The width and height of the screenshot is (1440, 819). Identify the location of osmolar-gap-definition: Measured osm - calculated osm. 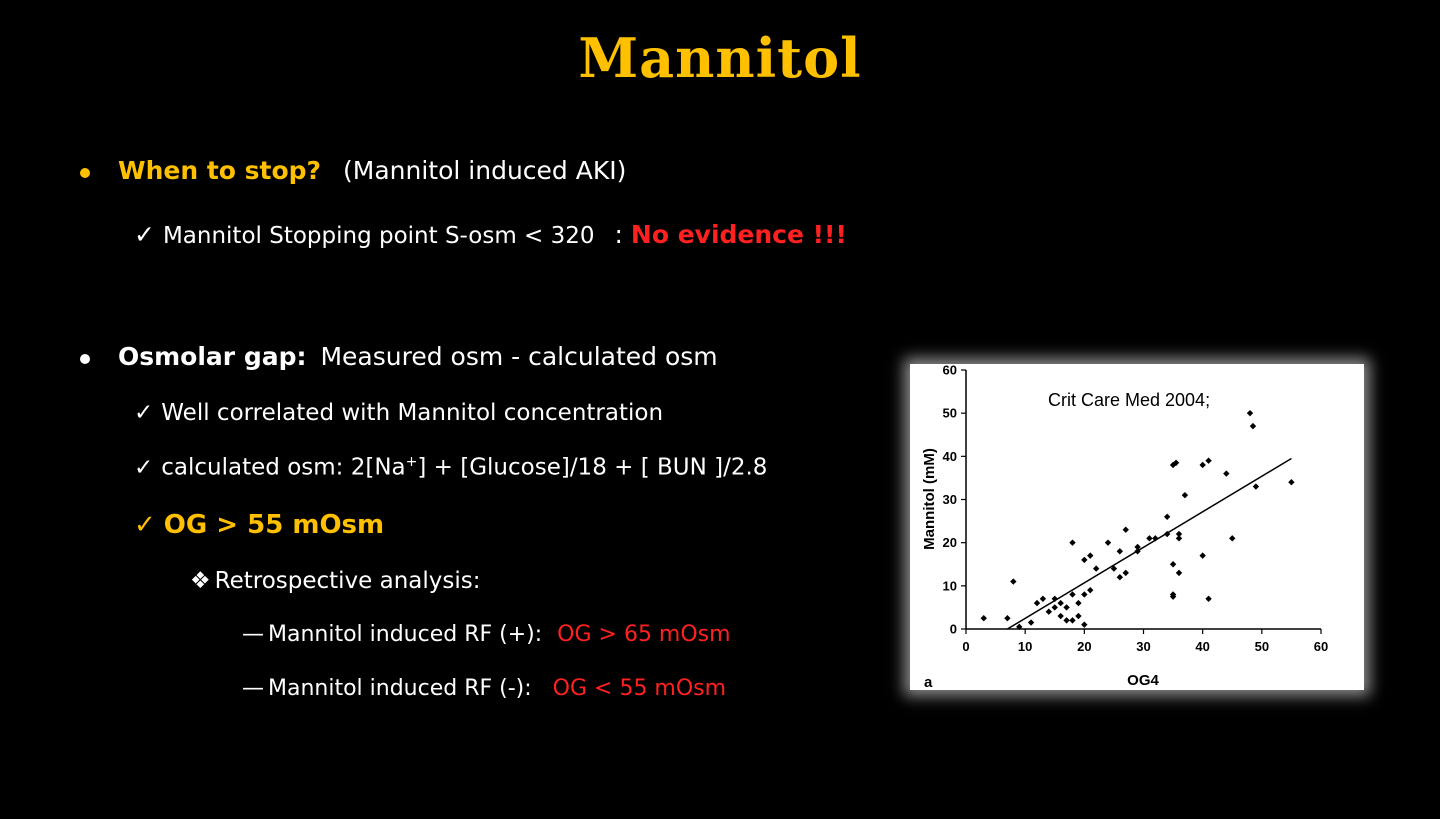
(519, 356).